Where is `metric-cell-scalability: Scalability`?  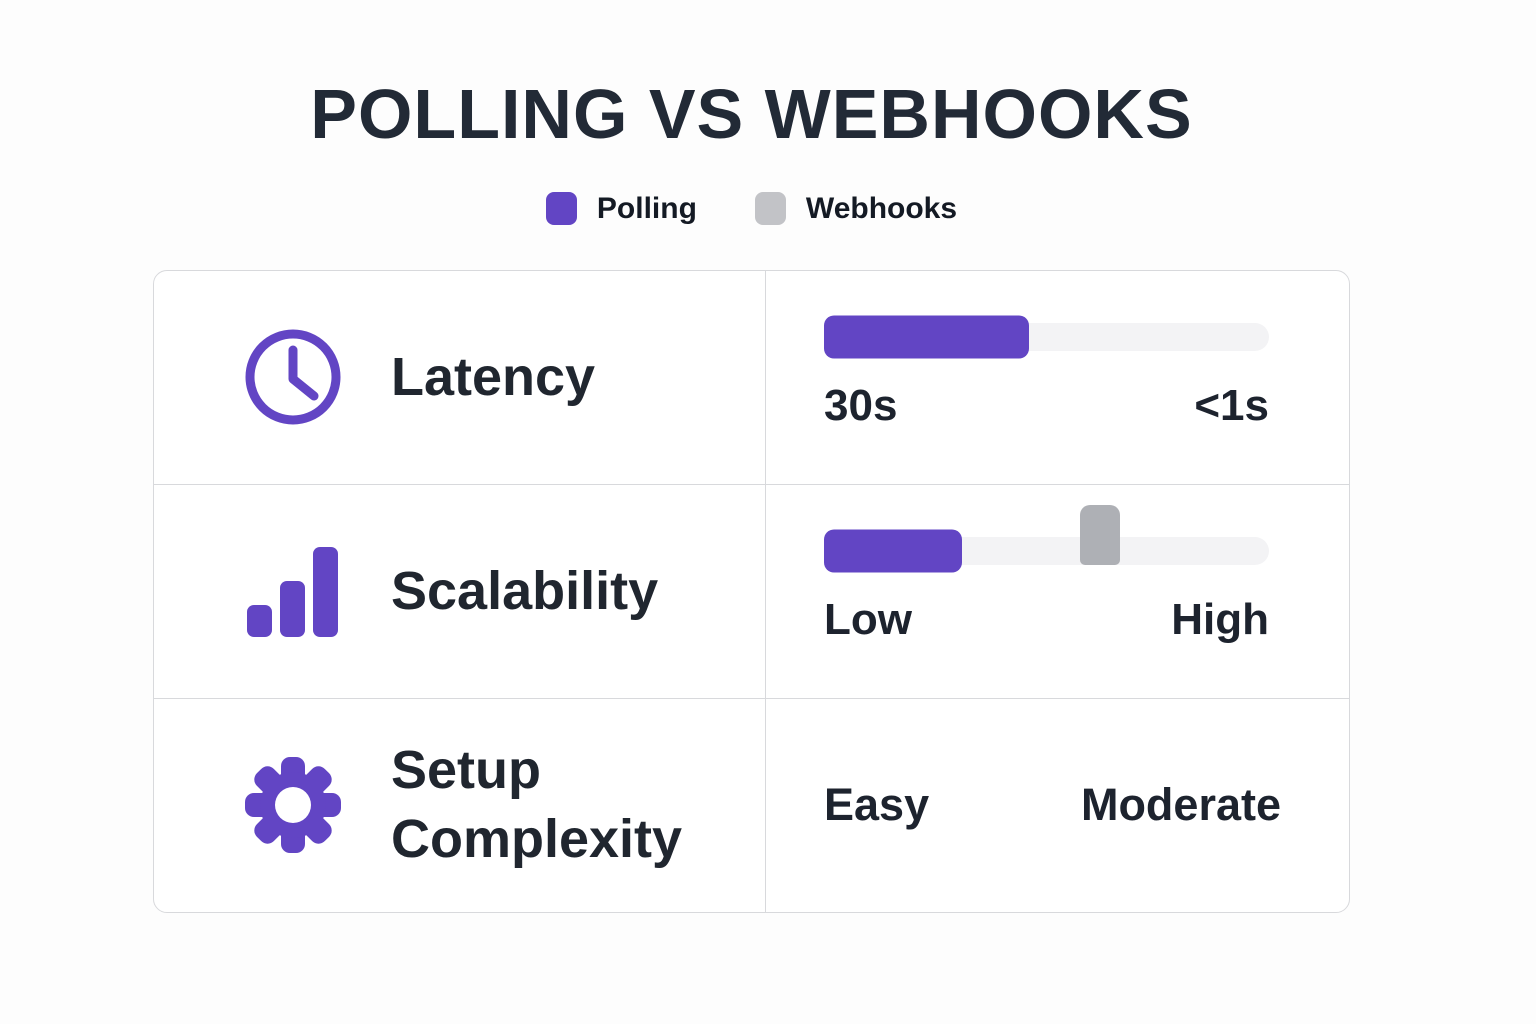
metric-cell-scalability: Scalability is located at coordinates (459, 591).